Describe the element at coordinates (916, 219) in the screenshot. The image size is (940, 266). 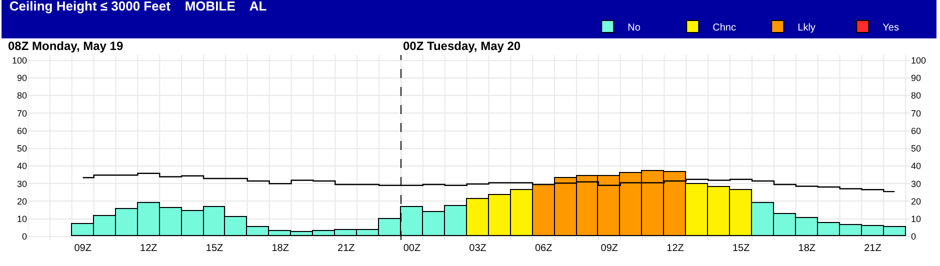
I see `y2-tick-label: 10` at that location.